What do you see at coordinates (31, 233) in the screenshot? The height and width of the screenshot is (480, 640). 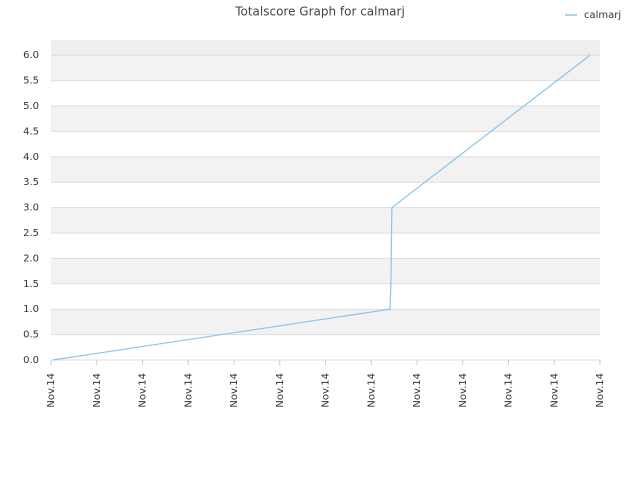 I see `y-tick-label: 2.5` at bounding box center [31, 233].